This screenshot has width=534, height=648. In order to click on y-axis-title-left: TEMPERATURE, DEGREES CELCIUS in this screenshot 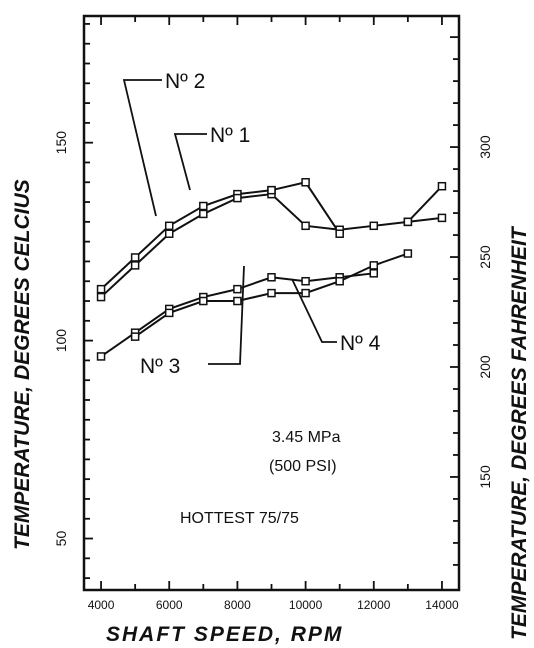, I will do `click(22, 364)`.